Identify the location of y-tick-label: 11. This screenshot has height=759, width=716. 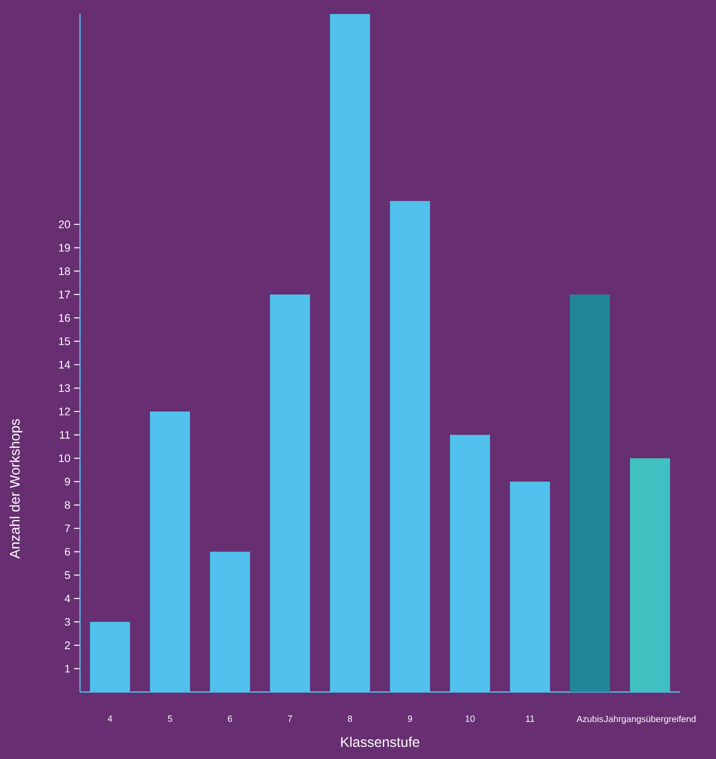
(65, 435).